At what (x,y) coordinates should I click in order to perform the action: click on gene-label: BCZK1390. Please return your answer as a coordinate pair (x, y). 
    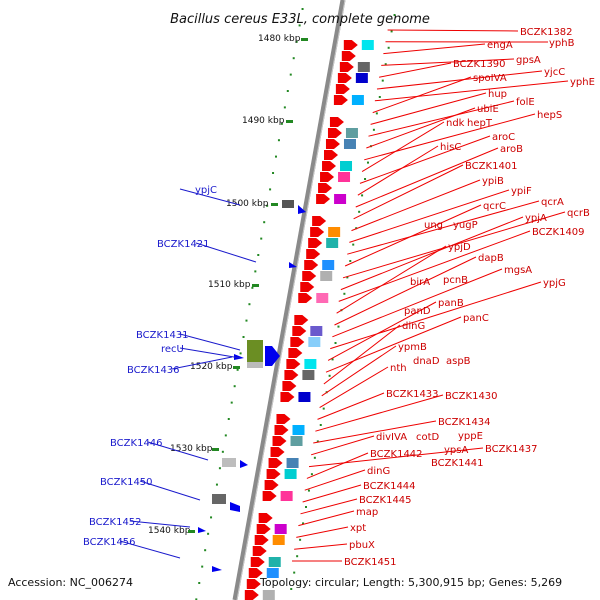
    Looking at the image, I should click on (479, 64).